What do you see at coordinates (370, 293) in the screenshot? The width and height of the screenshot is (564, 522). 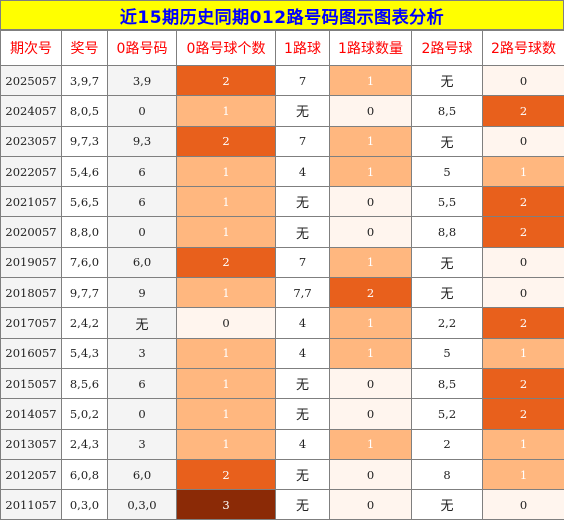 I see `cell-route1-count: 2` at bounding box center [370, 293].